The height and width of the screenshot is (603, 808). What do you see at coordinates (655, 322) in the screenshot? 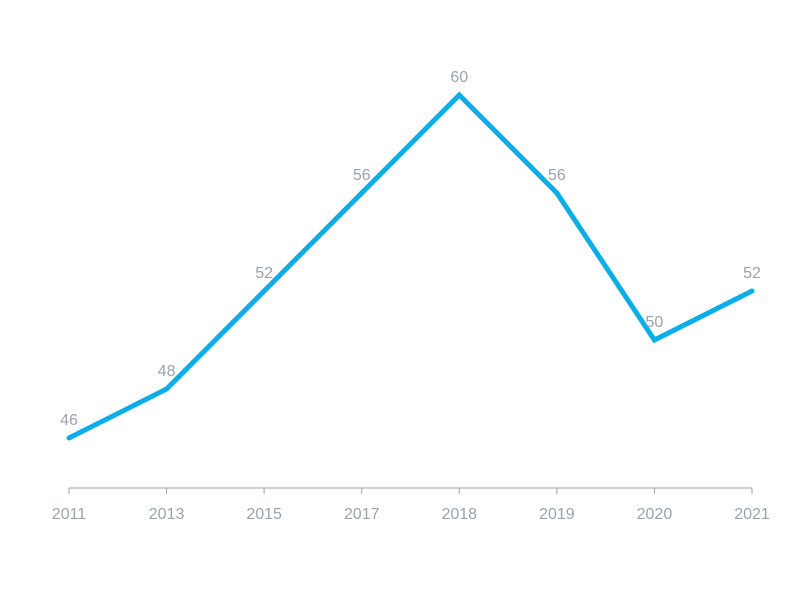
I see `data-label: 50` at bounding box center [655, 322].